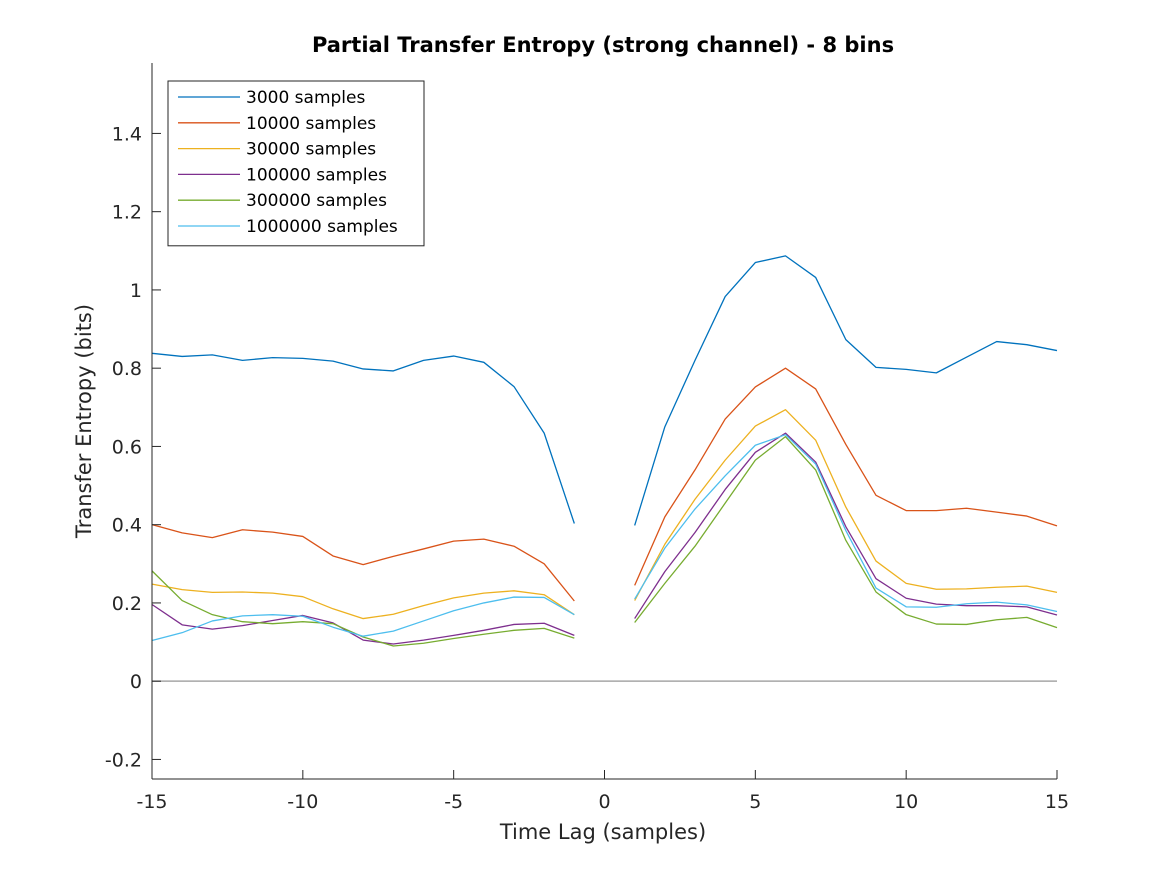 The height and width of the screenshot is (875, 1167). Describe the element at coordinates (127, 213) in the screenshot. I see `y-tick-label: 1.2` at that location.